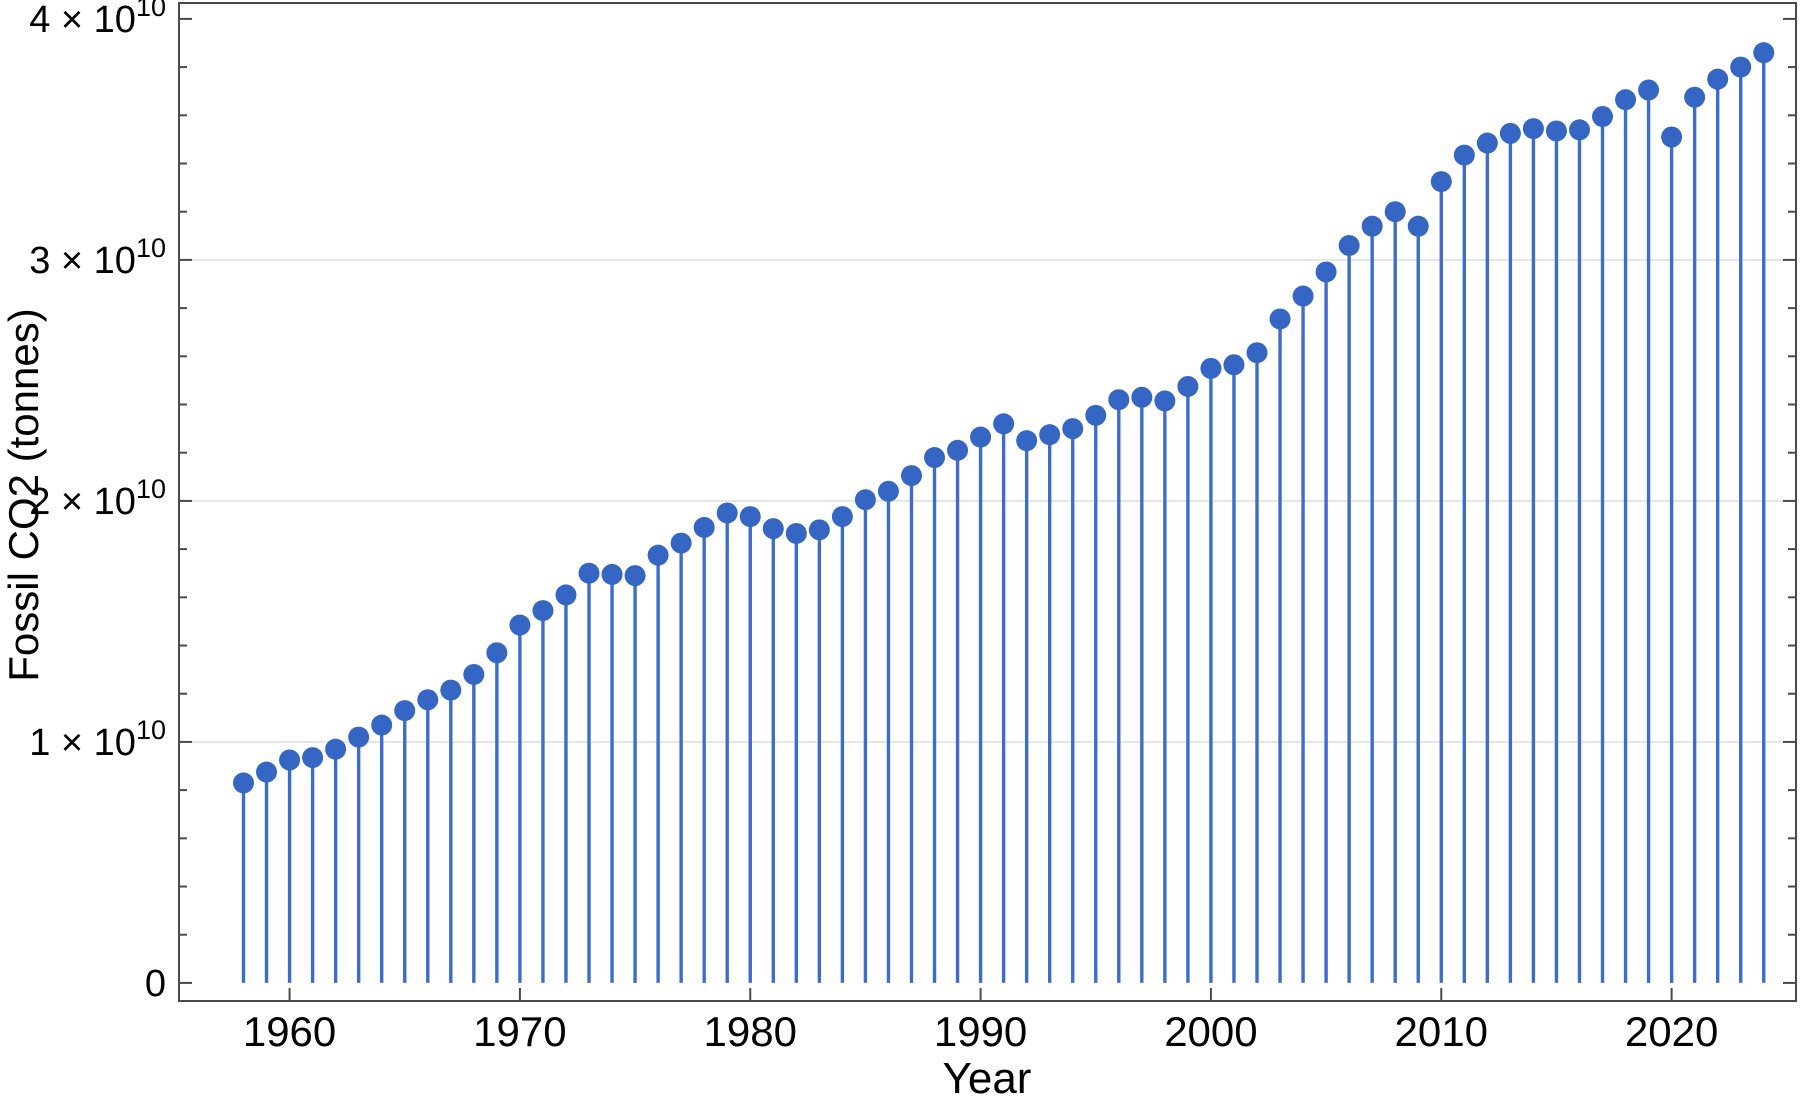  I want to click on y-tick-label: 4 × 1010, so click(97, 20).